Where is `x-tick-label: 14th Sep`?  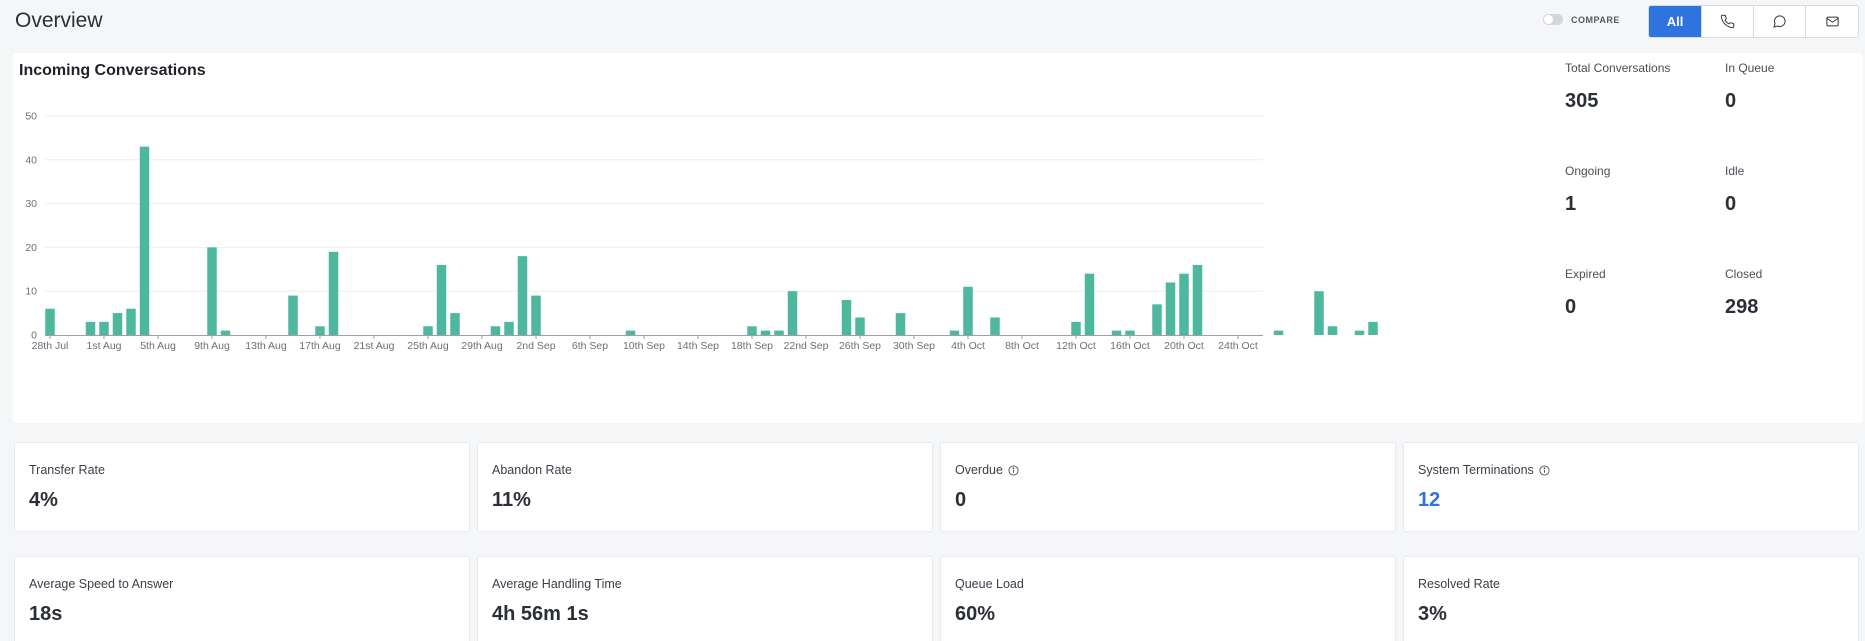 x-tick-label: 14th Sep is located at coordinates (698, 346).